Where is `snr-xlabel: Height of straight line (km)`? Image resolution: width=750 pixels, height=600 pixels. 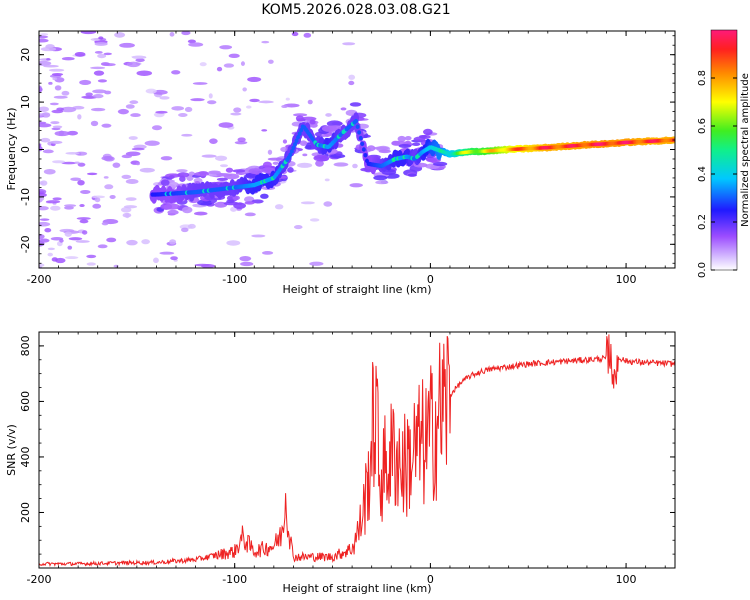 snr-xlabel: Height of straight line (km) is located at coordinates (356, 588).